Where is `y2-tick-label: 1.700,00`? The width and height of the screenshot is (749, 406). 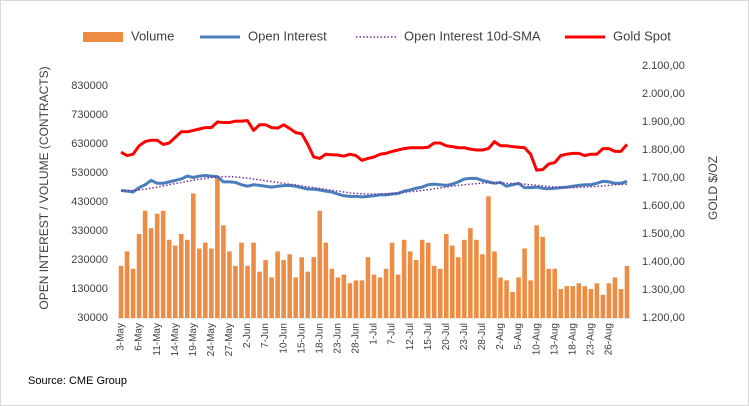
y2-tick-label: 1.700,00 is located at coordinates (663, 178).